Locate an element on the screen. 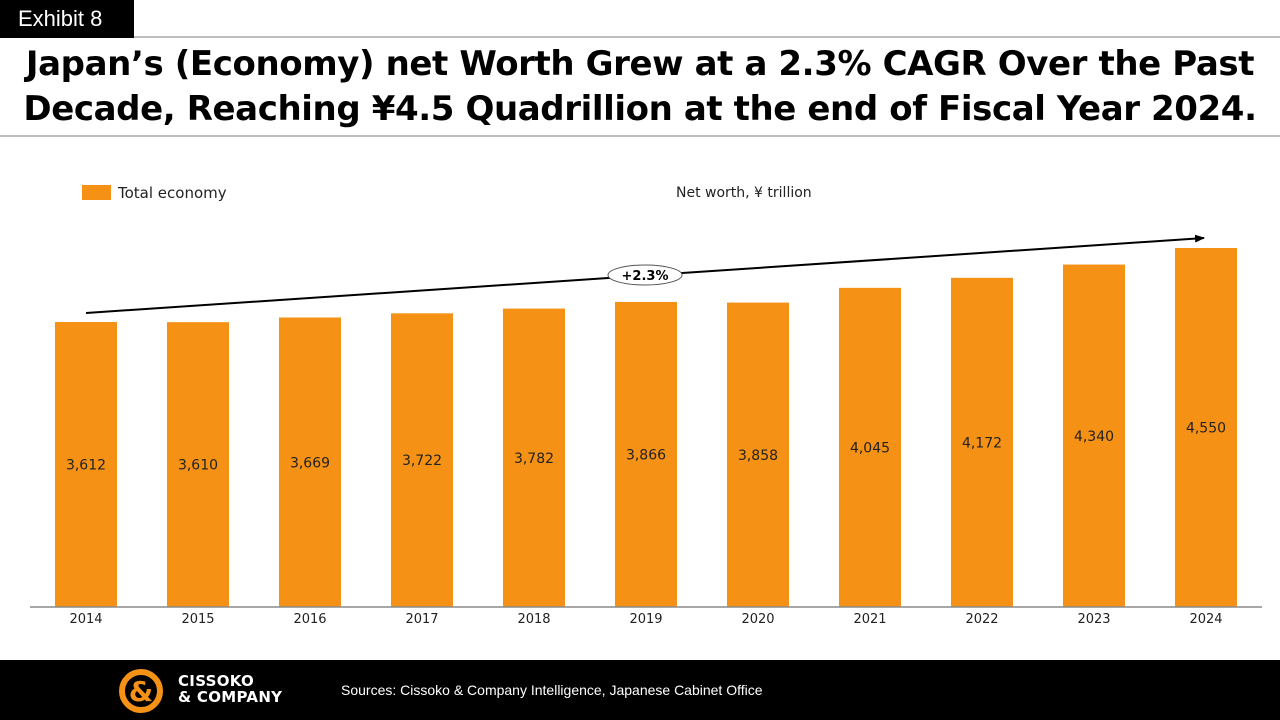 Image resolution: width=1280 pixels, height=720 pixels. bar-2015 is located at coordinates (198, 464).